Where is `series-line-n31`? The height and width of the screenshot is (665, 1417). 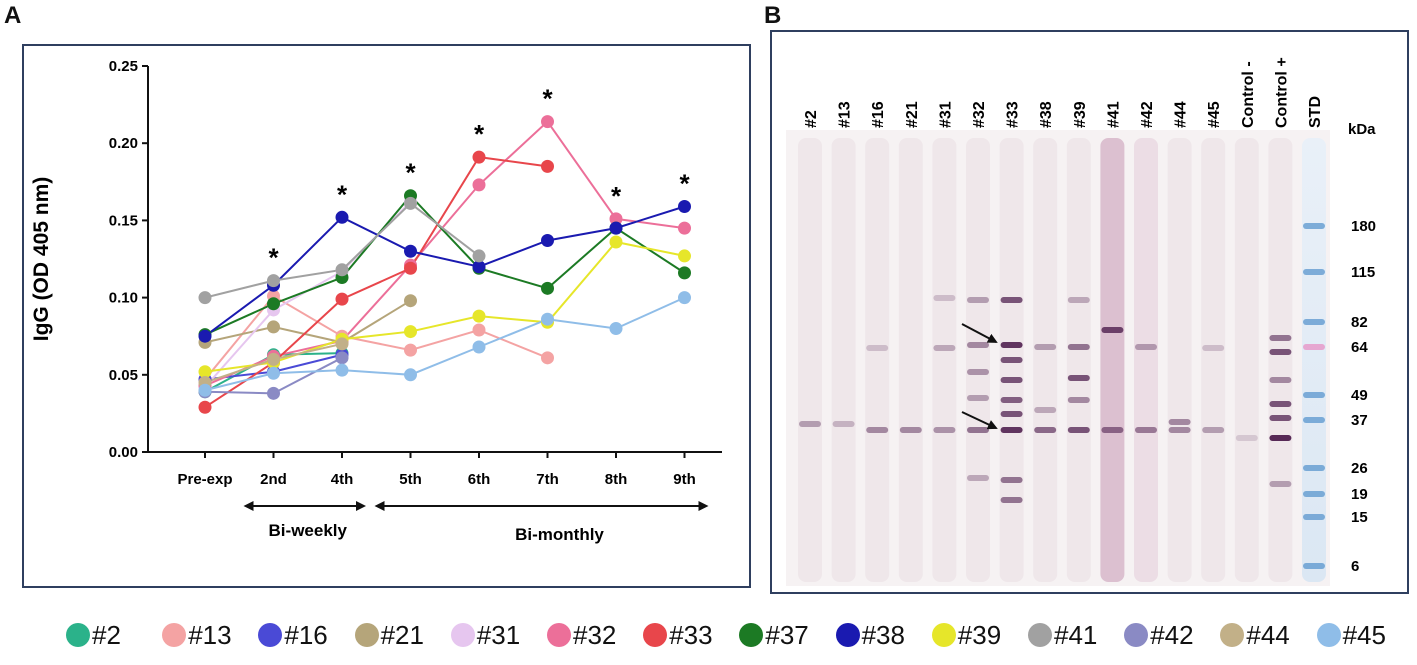
series-line-n31 is located at coordinates (308, 294).